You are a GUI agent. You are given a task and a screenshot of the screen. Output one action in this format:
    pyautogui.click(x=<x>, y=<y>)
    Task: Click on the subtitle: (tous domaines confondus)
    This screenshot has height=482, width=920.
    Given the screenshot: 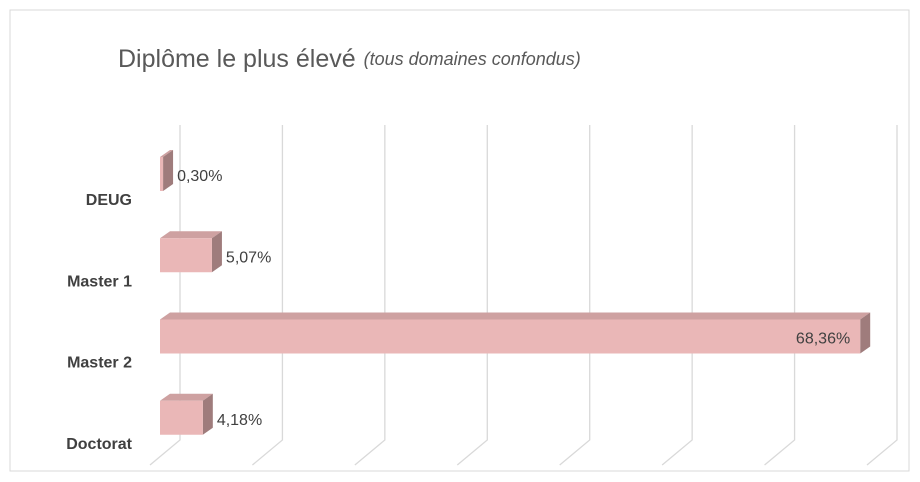 What is the action you would take?
    pyautogui.click(x=472, y=59)
    